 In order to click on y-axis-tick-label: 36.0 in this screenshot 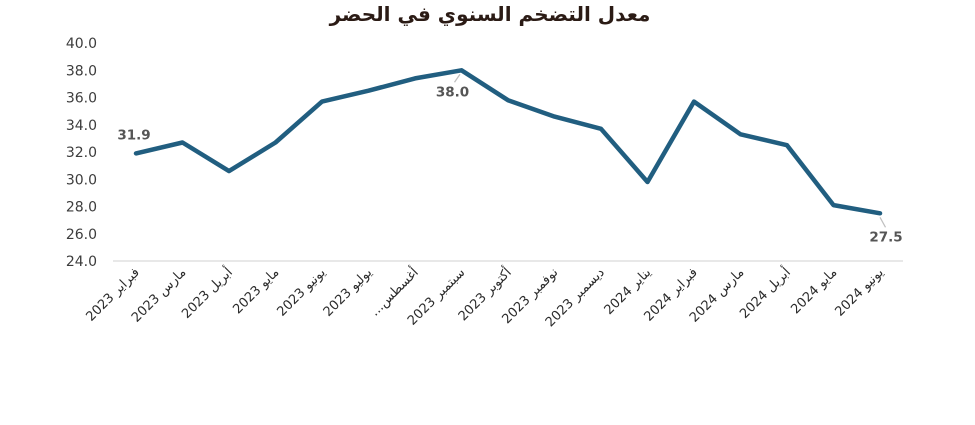, I will do `click(81, 99)`.